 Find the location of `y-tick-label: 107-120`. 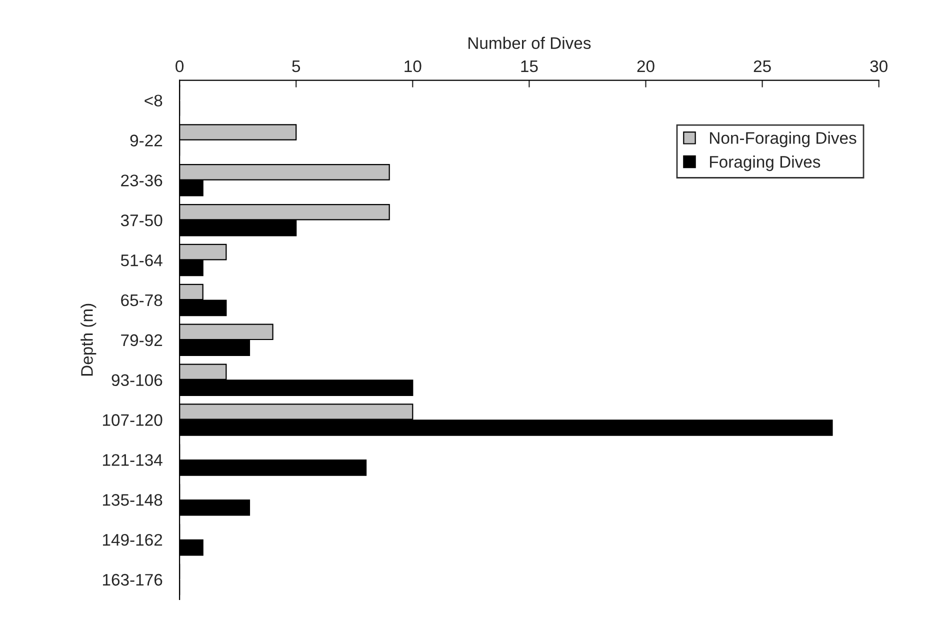

y-tick-label: 107-120 is located at coordinates (132, 420).